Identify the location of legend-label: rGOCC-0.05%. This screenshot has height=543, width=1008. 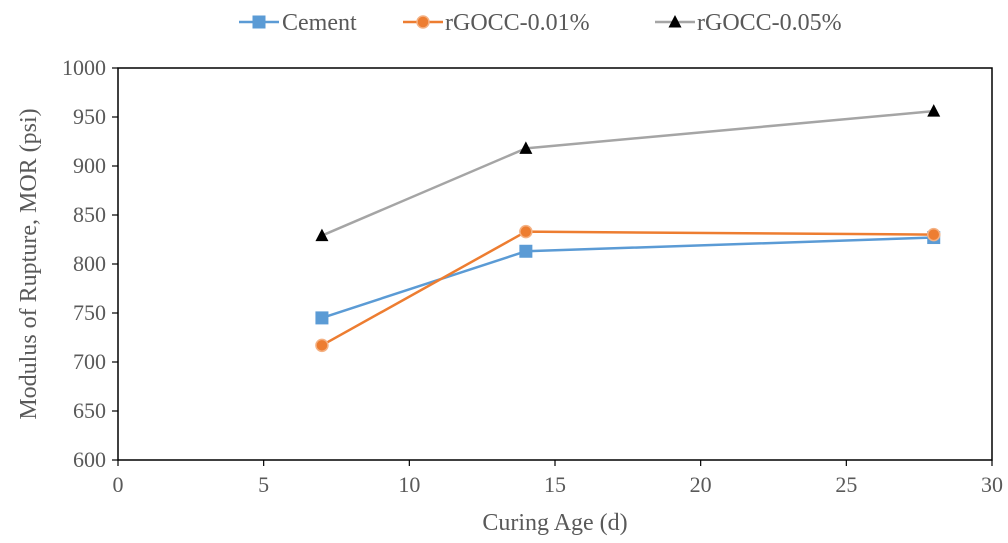
(769, 23).